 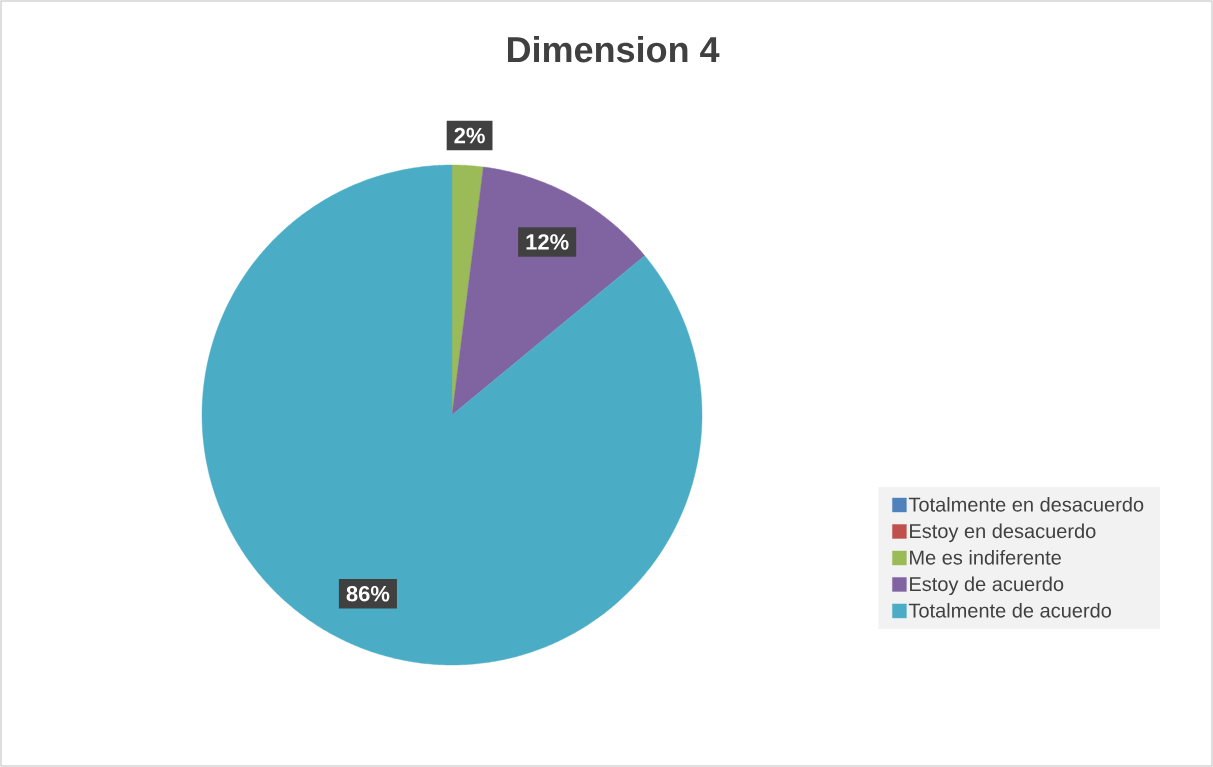 I want to click on legend-label: Estoy de acuerdo, so click(x=987, y=586).